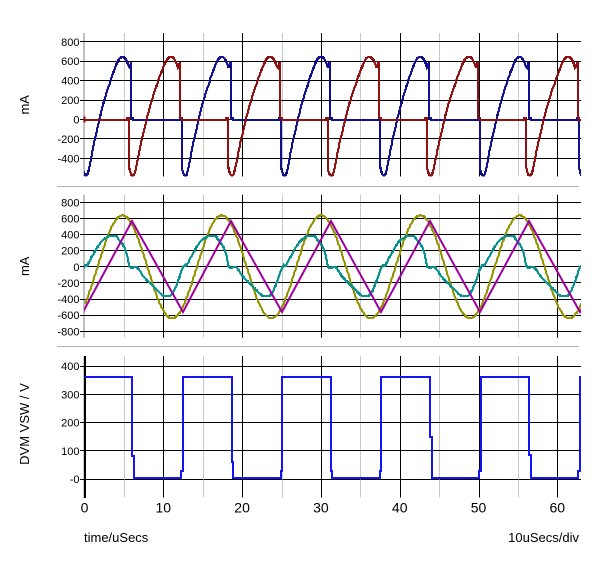  Describe the element at coordinates (75, 480) in the screenshot. I see `svg-text: -0` at that location.